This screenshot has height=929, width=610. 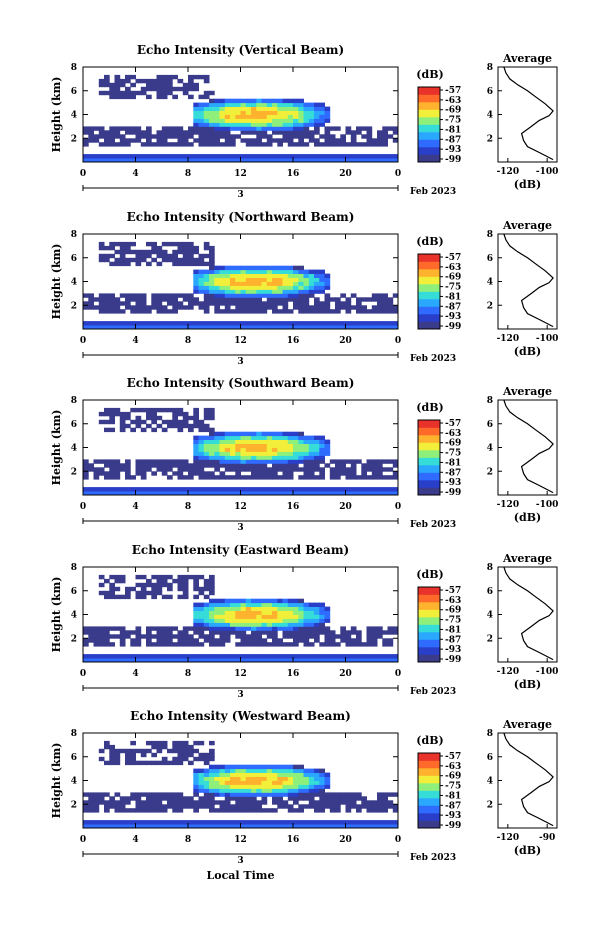 What do you see at coordinates (429, 128) in the screenshot?
I see `colorbar-swatch` at bounding box center [429, 128].